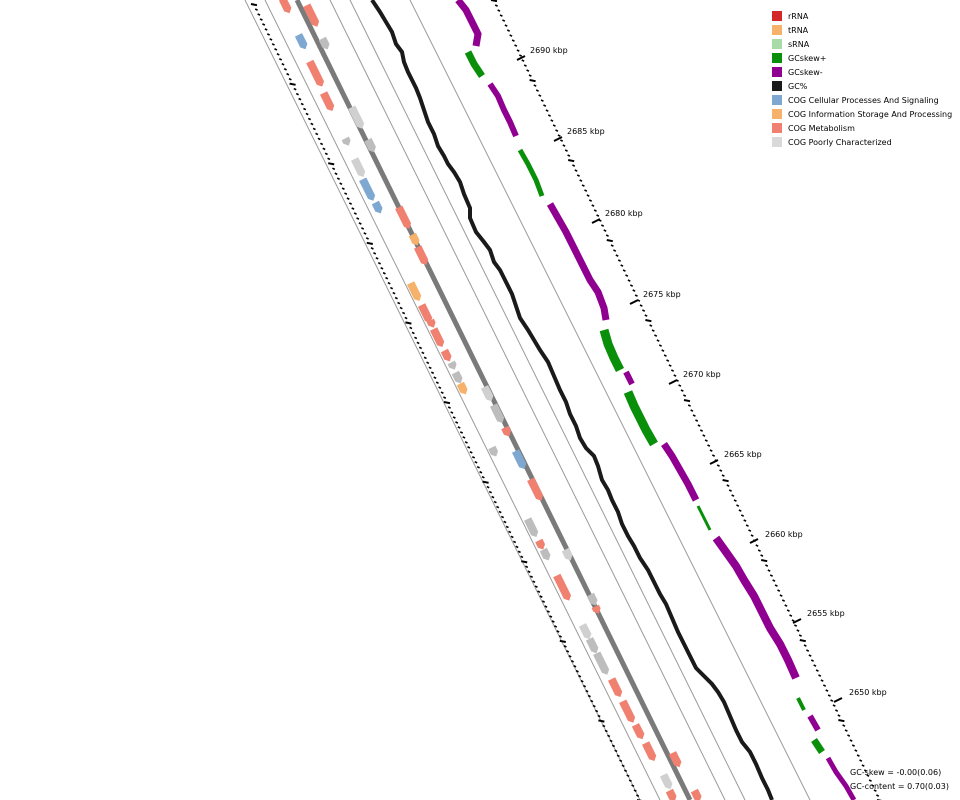 This screenshot has width=960, height=800. Describe the element at coordinates (870, 114) in the screenshot. I see `legend-label: COG Information Storage And Processing` at that location.